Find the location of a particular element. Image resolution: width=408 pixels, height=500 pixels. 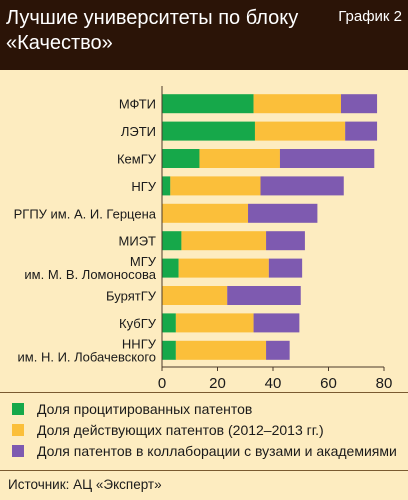

category-label-10-line-1: ННГУ is located at coordinates (139, 343).